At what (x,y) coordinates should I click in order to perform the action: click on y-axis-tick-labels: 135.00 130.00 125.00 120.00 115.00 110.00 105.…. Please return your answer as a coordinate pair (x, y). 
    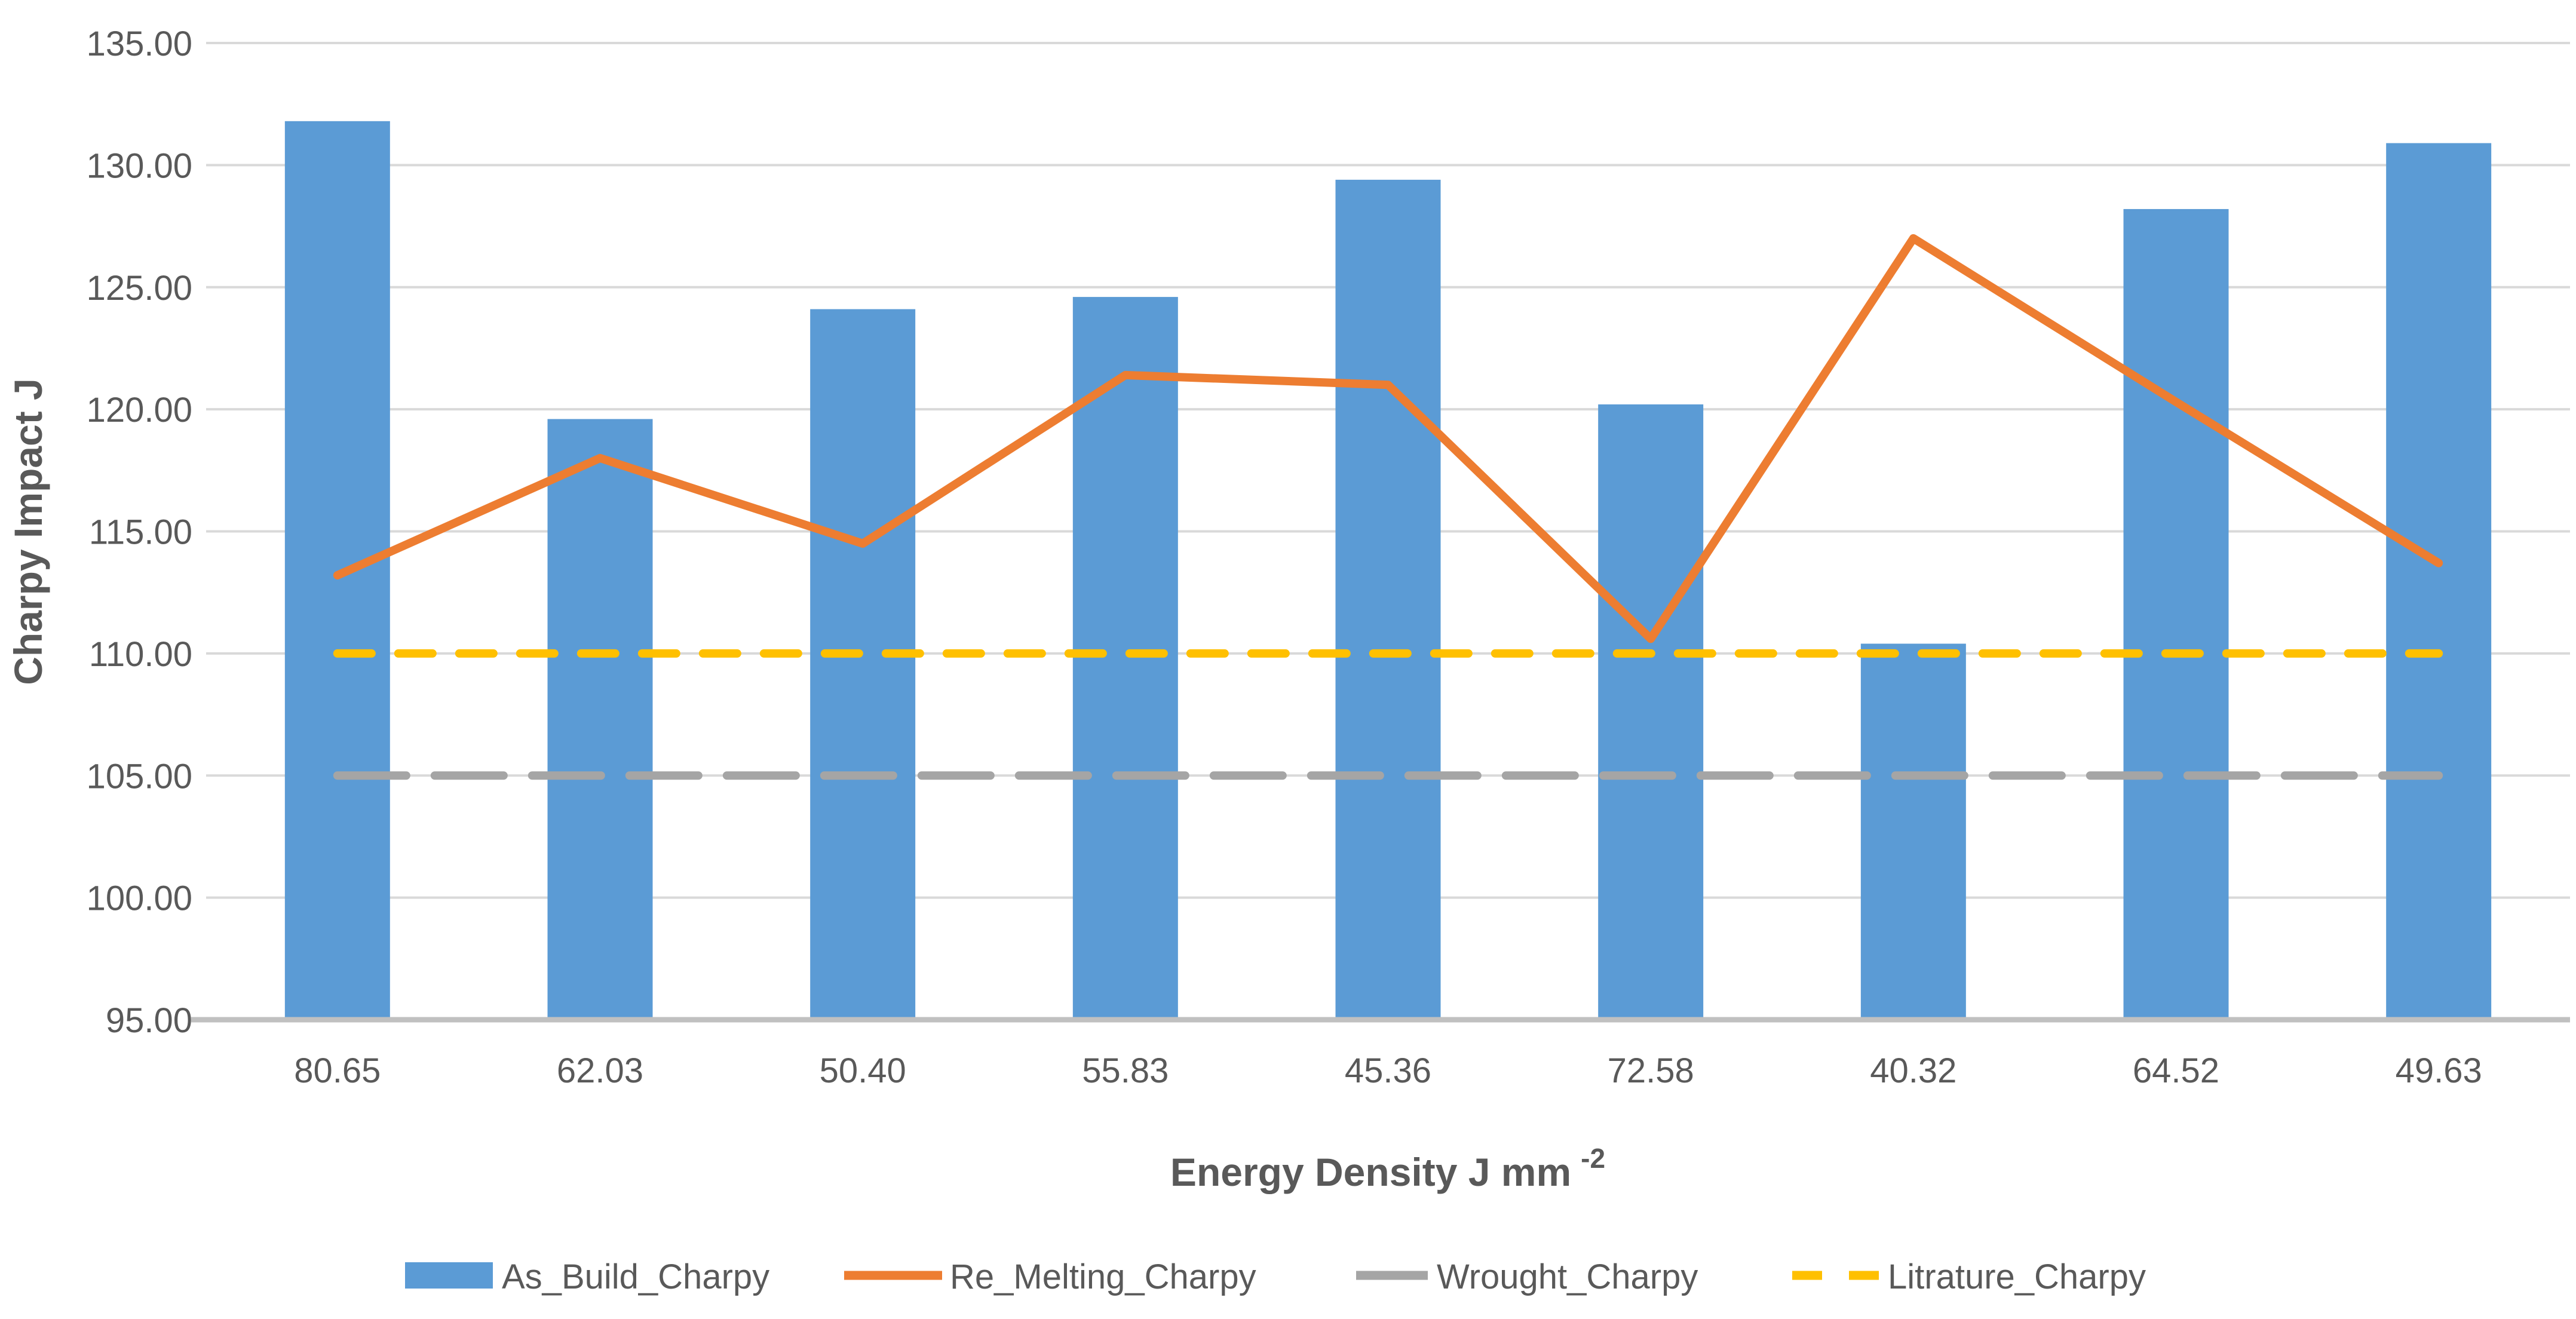
    Looking at the image, I should click on (139, 532).